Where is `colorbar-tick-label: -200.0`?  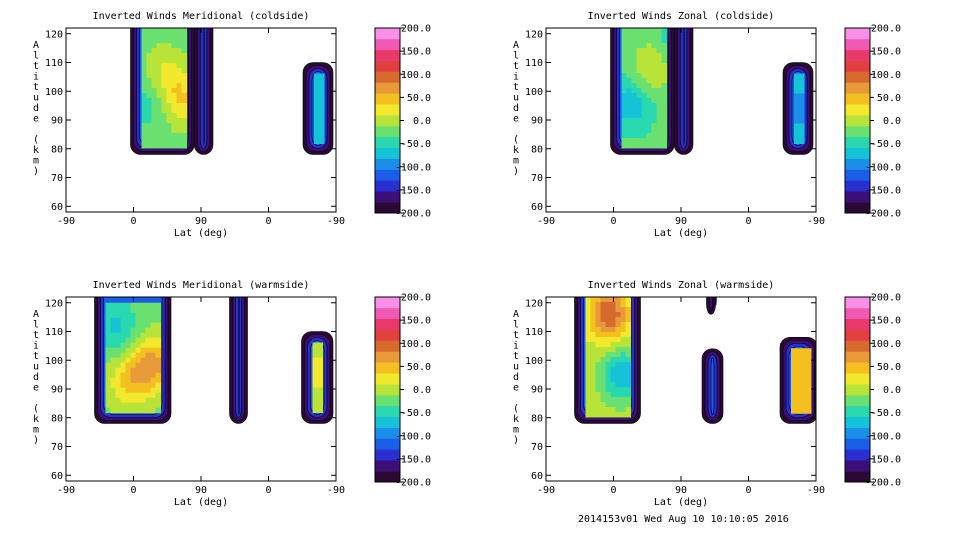
colorbar-tick-label: -200.0 is located at coordinates (413, 214).